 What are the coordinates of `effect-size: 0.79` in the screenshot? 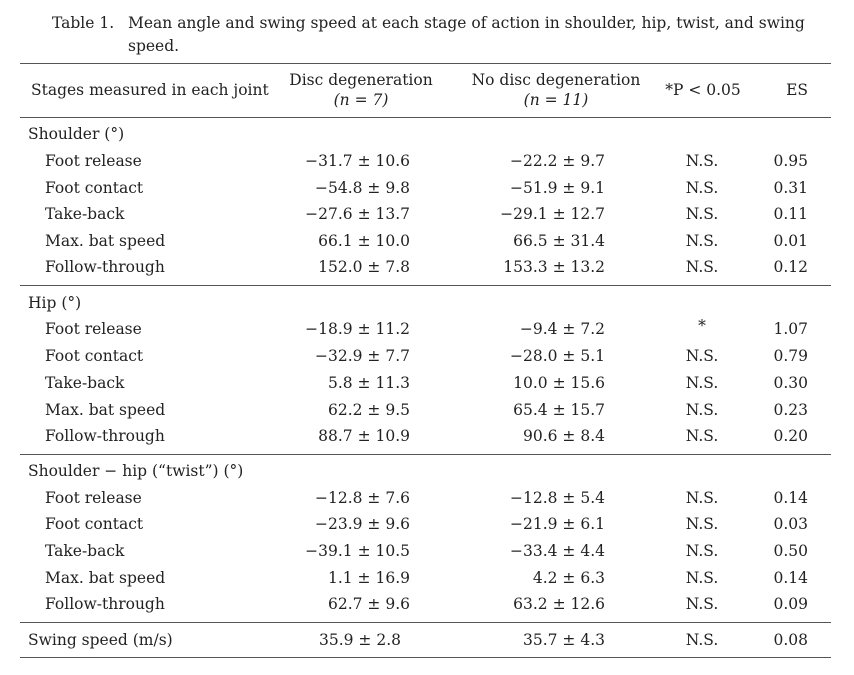 It's located at (790, 356).